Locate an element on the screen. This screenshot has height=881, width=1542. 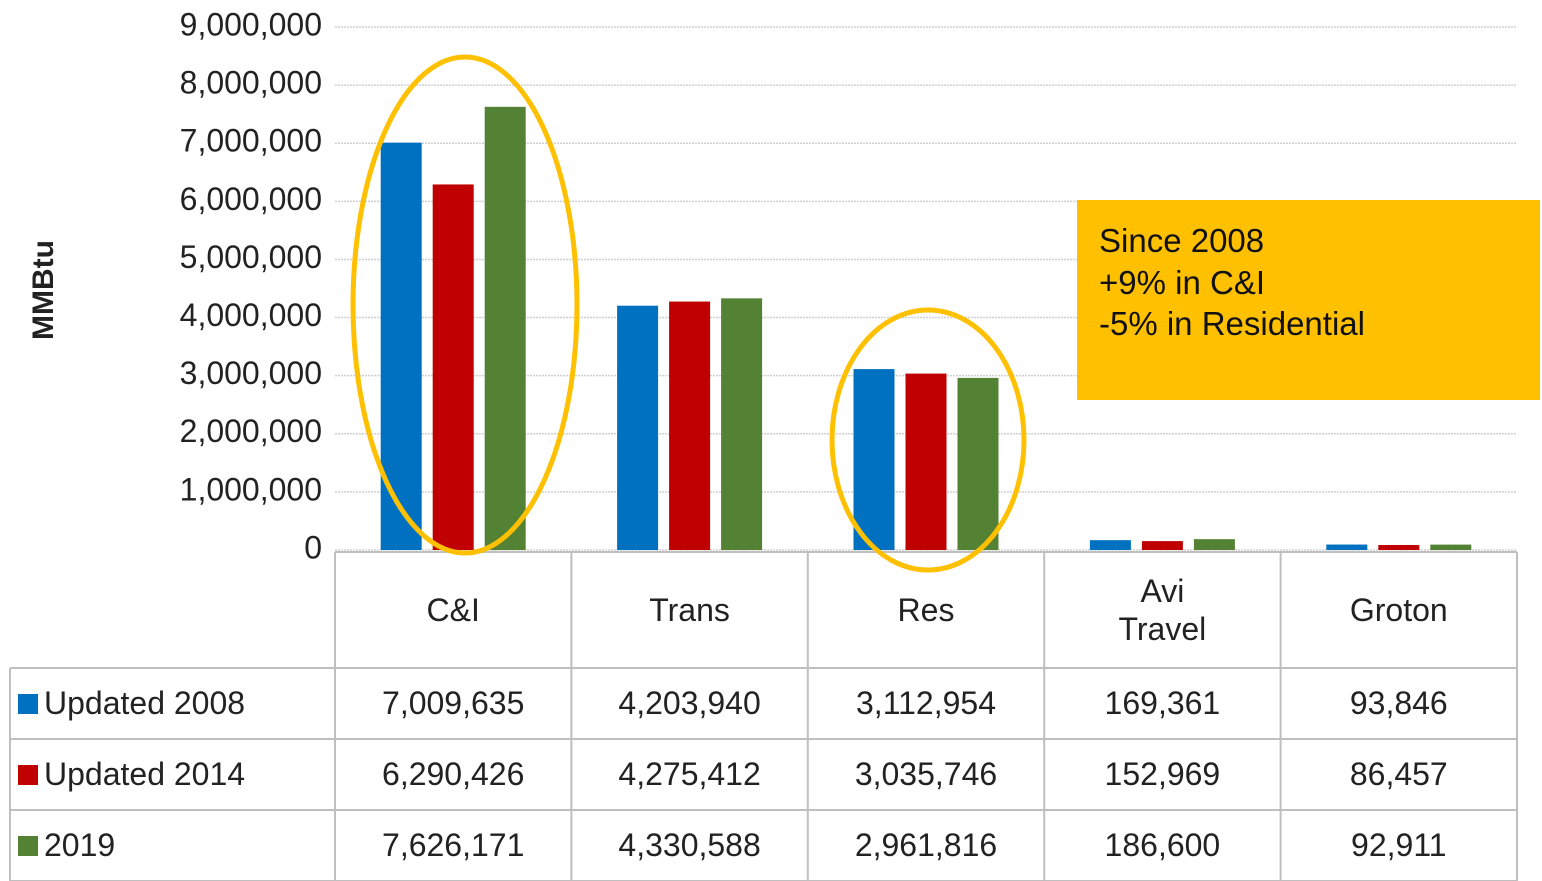
table-value: 4,203,940 is located at coordinates (689, 703).